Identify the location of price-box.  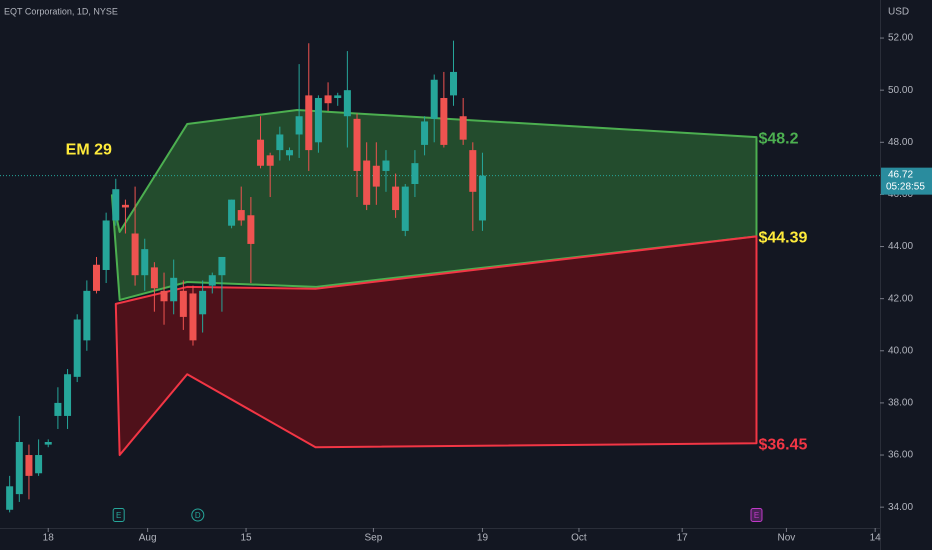
(906, 181).